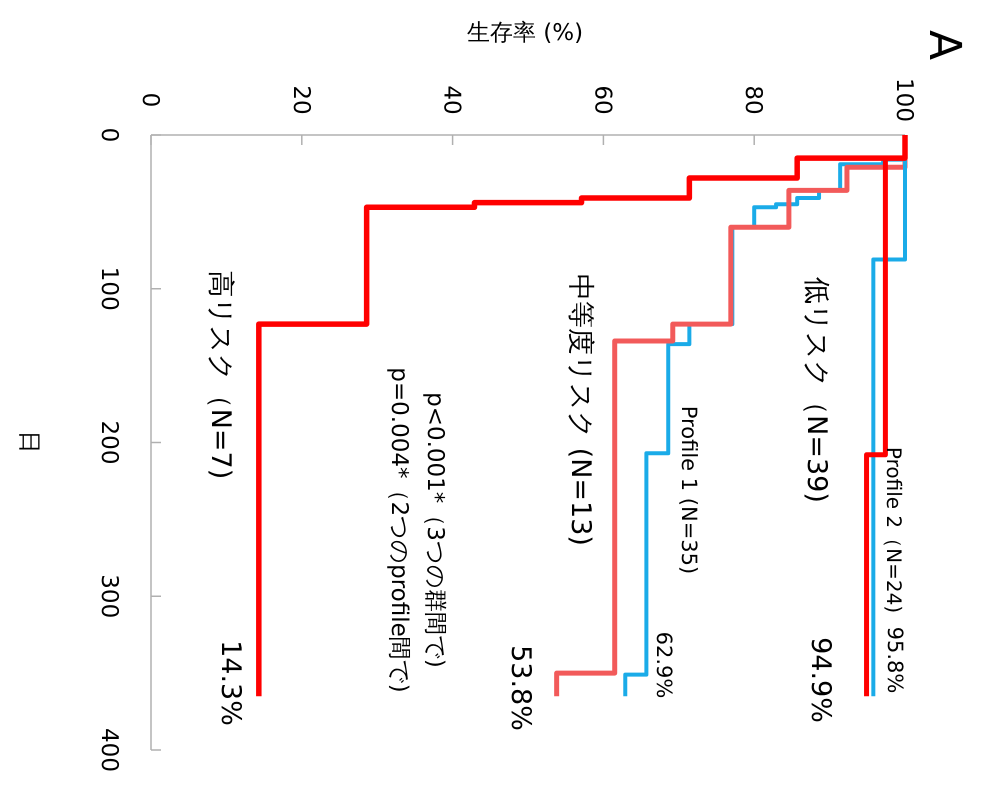  I want to click on xtick: 60, so click(602, 100).